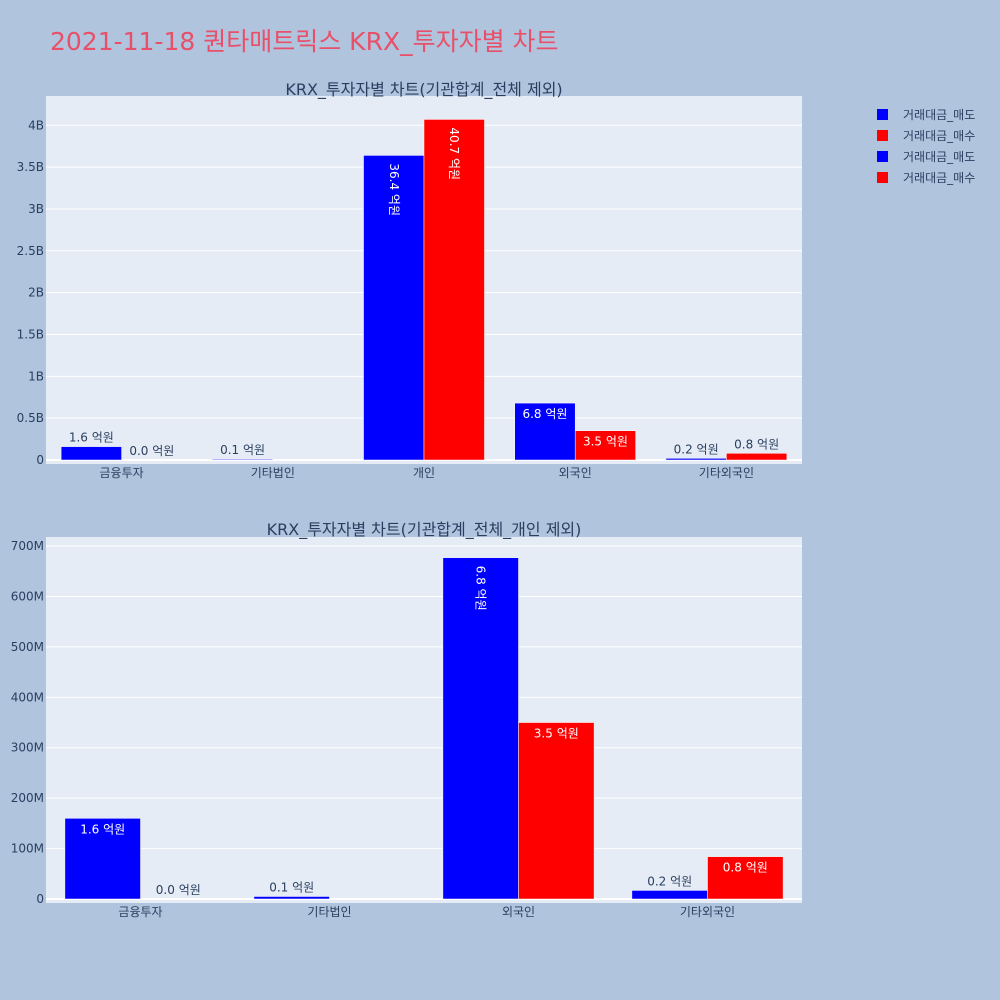  What do you see at coordinates (30, 334) in the screenshot?
I see `y-tick-label-1-3: 1.5B` at bounding box center [30, 334].